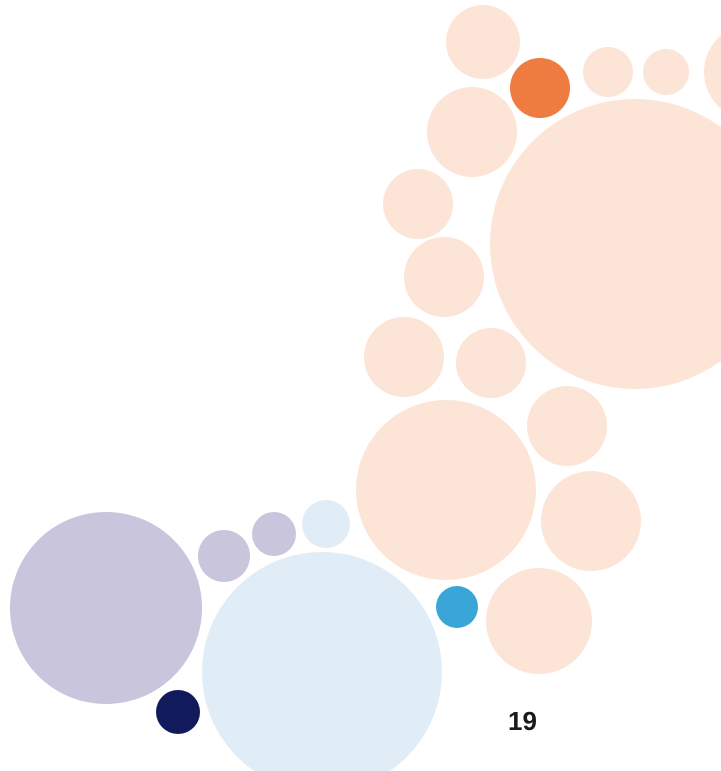  Describe the element at coordinates (457, 607) in the screenshot. I see `decor-bubble-cyan` at that location.